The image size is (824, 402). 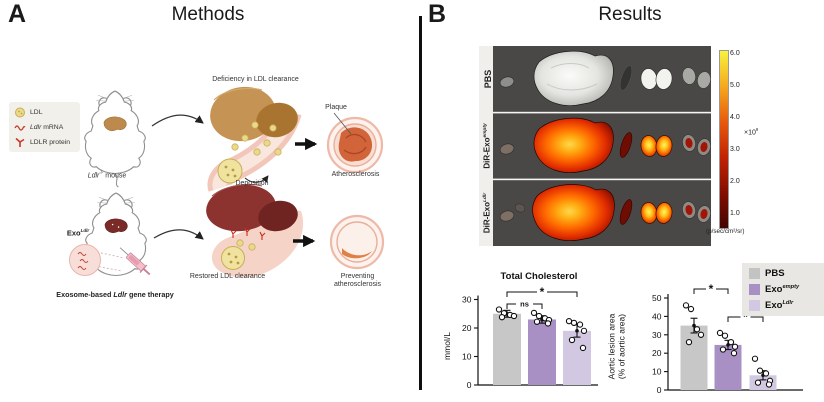 I want to click on plaque-label: Plaque, so click(x=336, y=107).